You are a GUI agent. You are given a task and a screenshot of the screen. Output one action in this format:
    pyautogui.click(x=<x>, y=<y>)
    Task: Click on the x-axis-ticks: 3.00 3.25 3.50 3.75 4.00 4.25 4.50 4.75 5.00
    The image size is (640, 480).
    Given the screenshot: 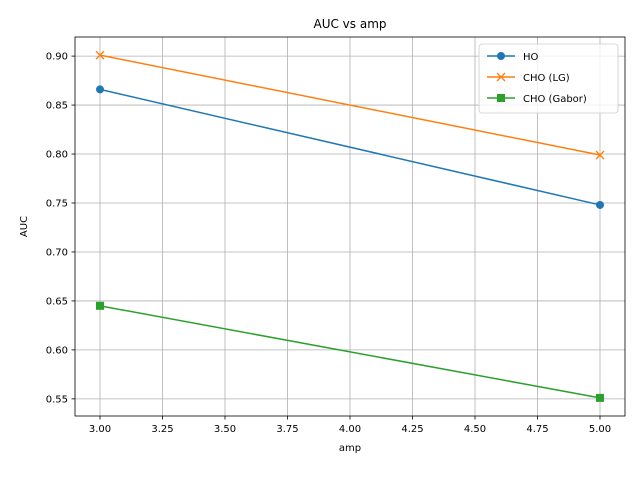 What is the action you would take?
    pyautogui.click(x=350, y=425)
    